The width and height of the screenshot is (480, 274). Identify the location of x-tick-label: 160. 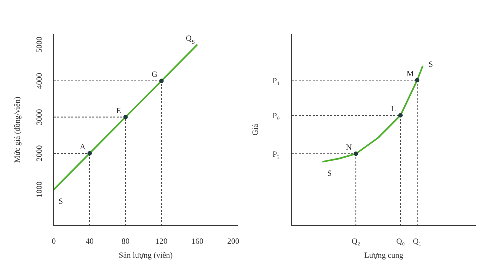
(198, 241).